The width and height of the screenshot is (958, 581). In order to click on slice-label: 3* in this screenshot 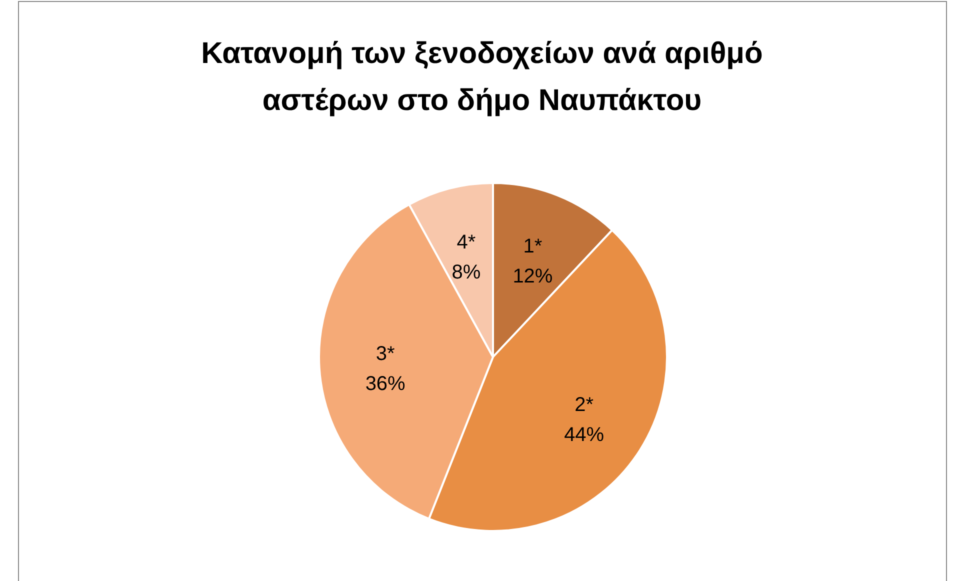, I will do `click(386, 353)`.